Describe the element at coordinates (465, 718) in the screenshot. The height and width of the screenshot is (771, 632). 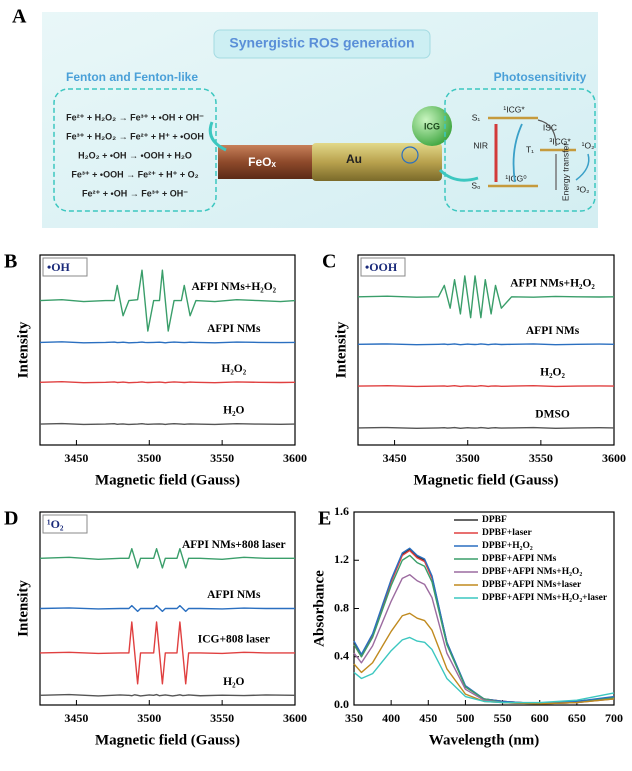
I see `x-tick-label: 500` at that location.